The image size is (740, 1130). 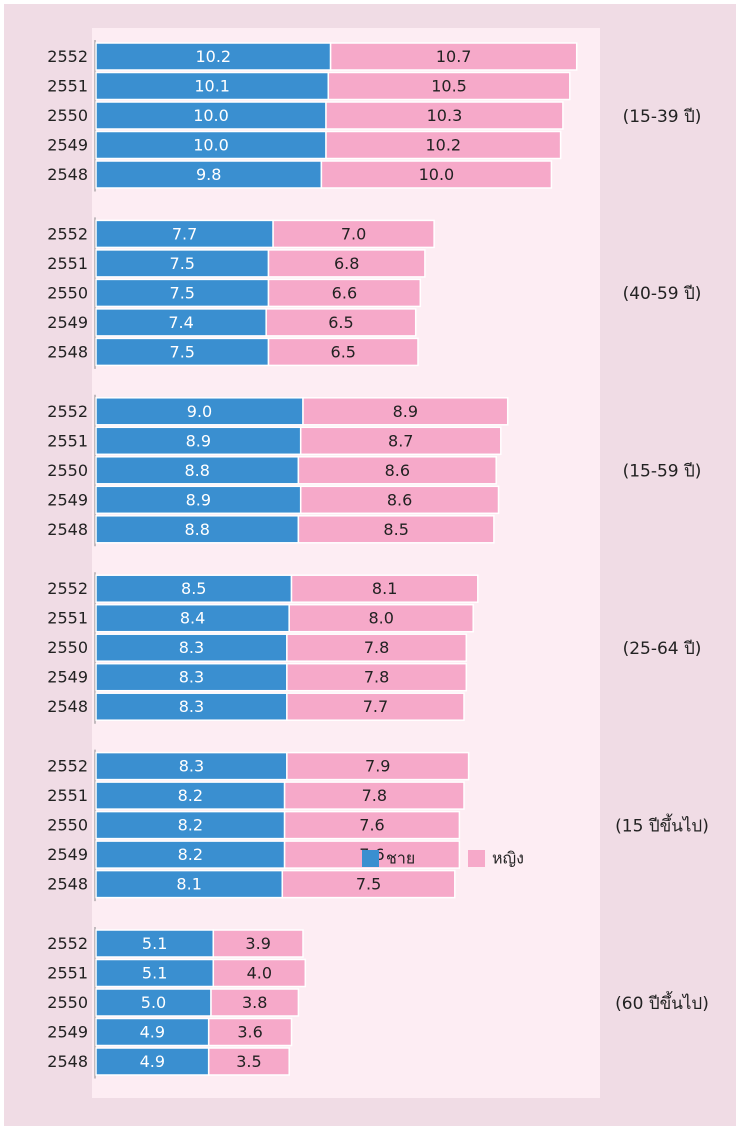 I want to click on value-label: 8.4, so click(x=192, y=618).